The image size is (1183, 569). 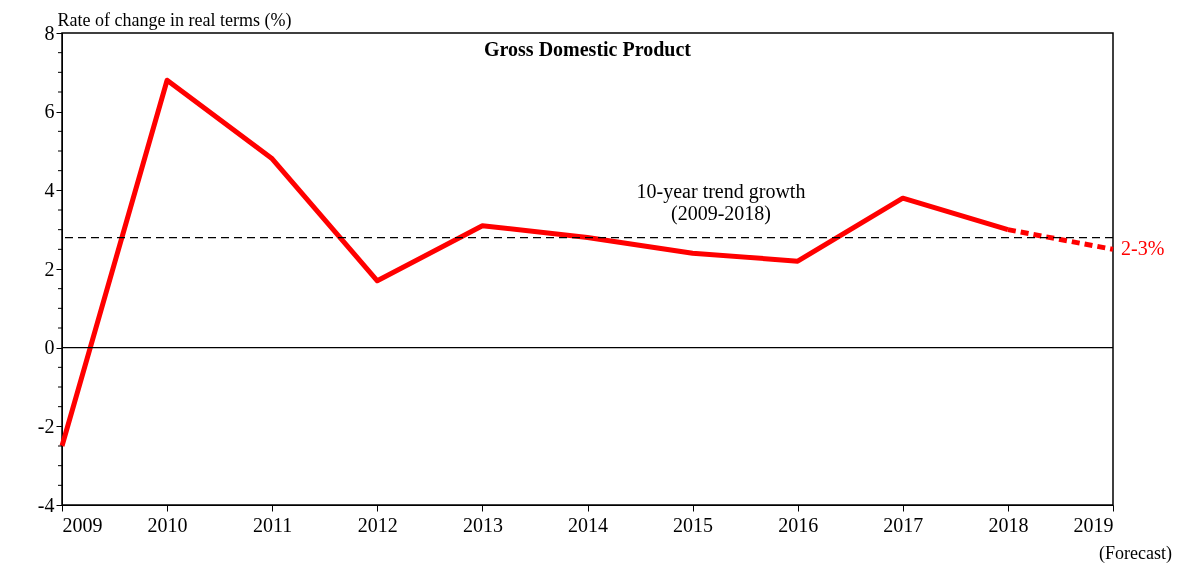 I want to click on y-tick-label: 6, so click(x=49, y=111).